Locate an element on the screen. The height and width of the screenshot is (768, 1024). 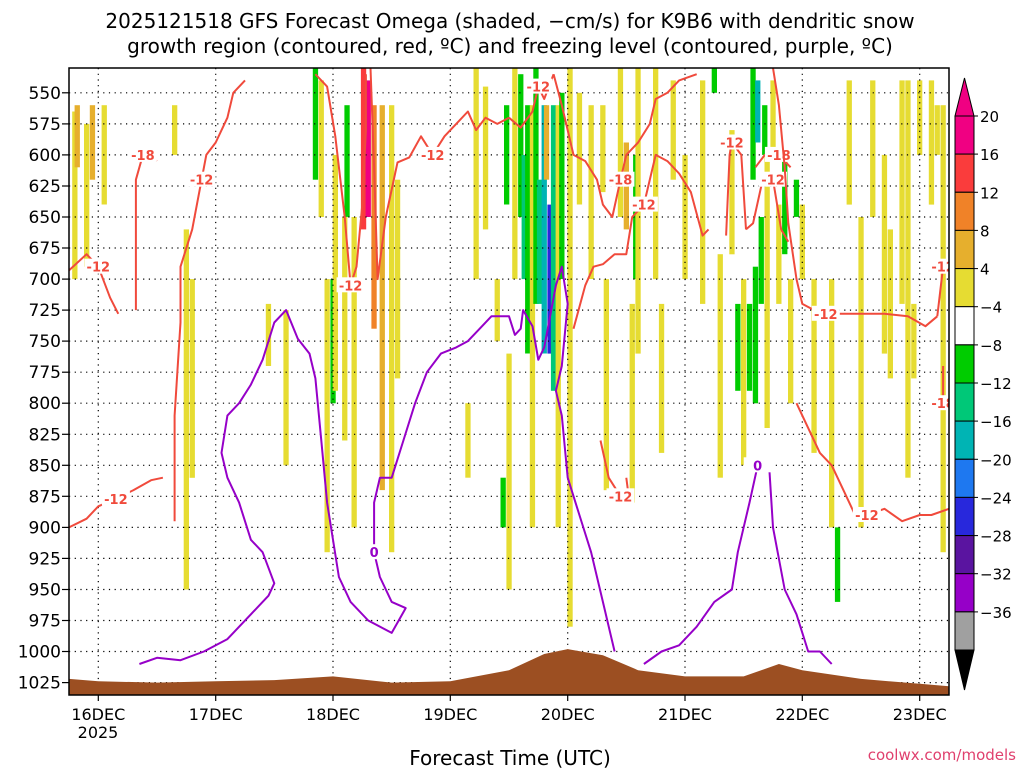
y-tick-label: 900 is located at coordinates (45, 528).